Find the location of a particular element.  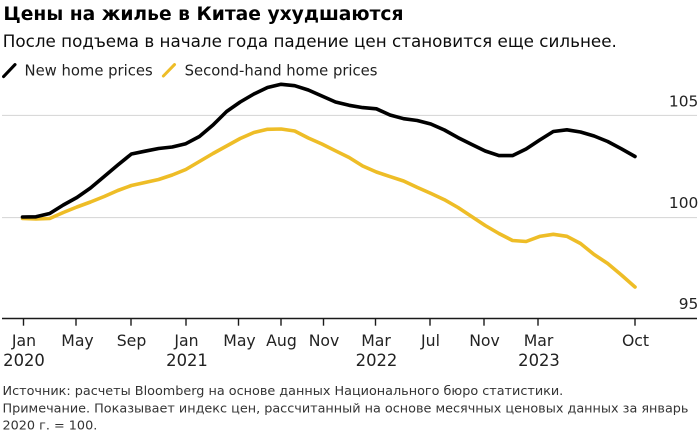

svg-text: 100 is located at coordinates (683, 203).